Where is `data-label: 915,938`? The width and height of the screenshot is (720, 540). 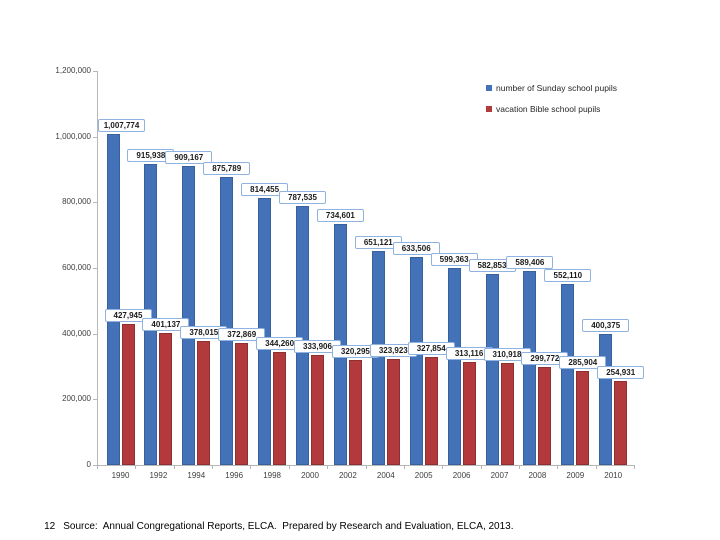
data-label: 915,938 is located at coordinates (151, 156).